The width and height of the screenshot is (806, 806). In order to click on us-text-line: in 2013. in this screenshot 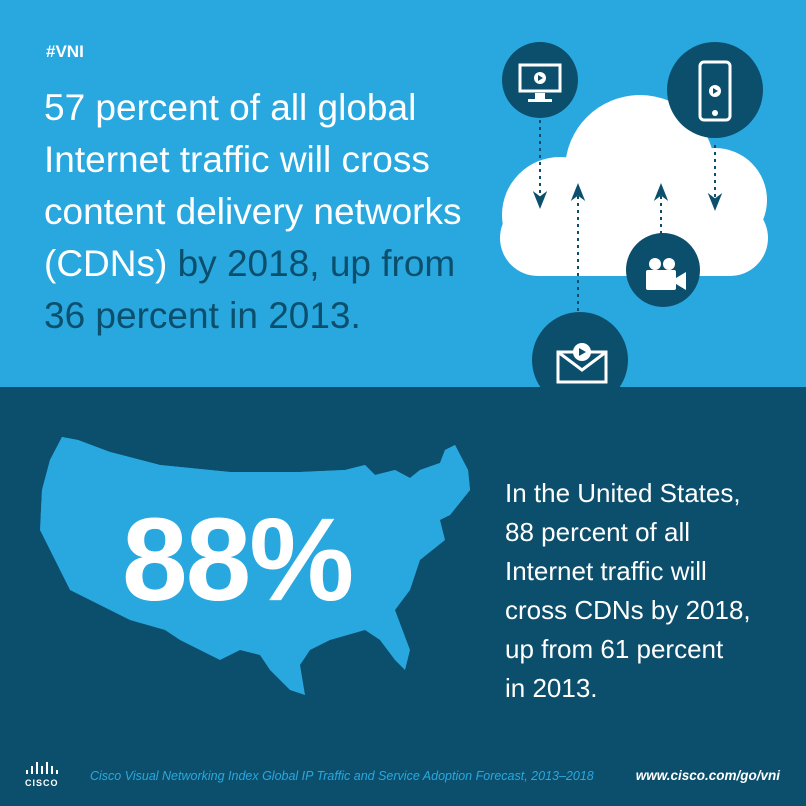, I will do `click(551, 688)`.